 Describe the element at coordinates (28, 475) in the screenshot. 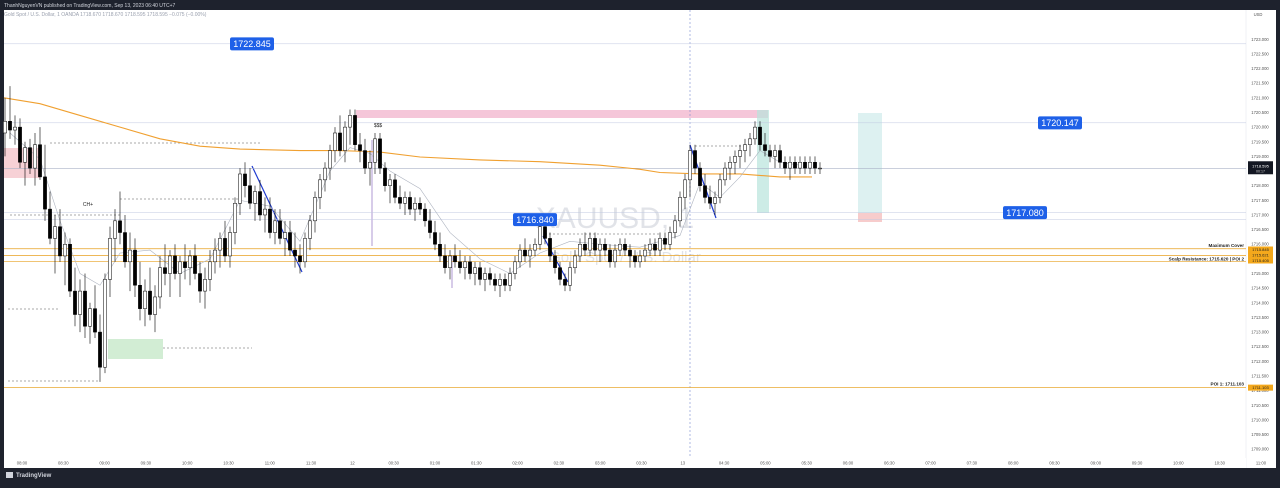

I see `tradingview-logo: TradingView` at that location.